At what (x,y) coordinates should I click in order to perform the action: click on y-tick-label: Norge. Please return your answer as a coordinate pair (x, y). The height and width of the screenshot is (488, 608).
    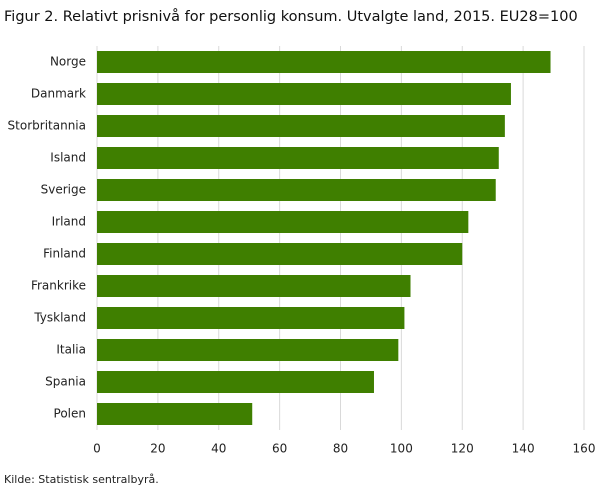
    Looking at the image, I should click on (68, 62).